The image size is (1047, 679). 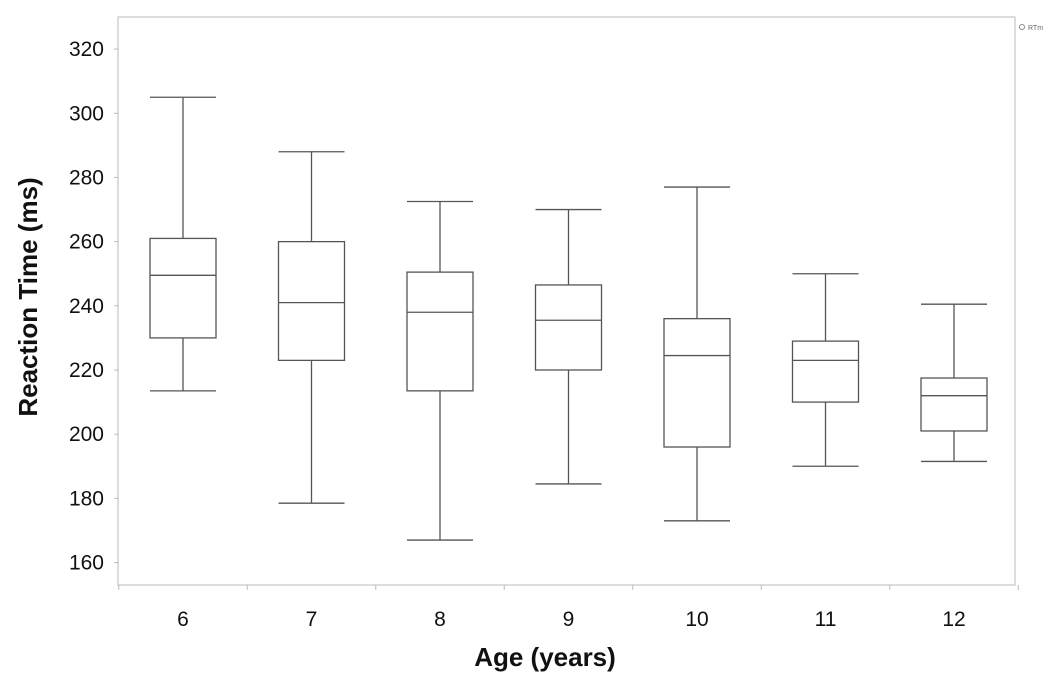 I want to click on y-axis-title: Reaction Time (ms), so click(x=28, y=296).